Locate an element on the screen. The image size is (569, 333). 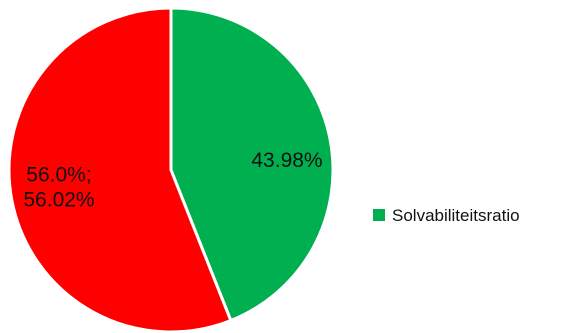
pie-data-label-line: 43.98% is located at coordinates (286, 160).